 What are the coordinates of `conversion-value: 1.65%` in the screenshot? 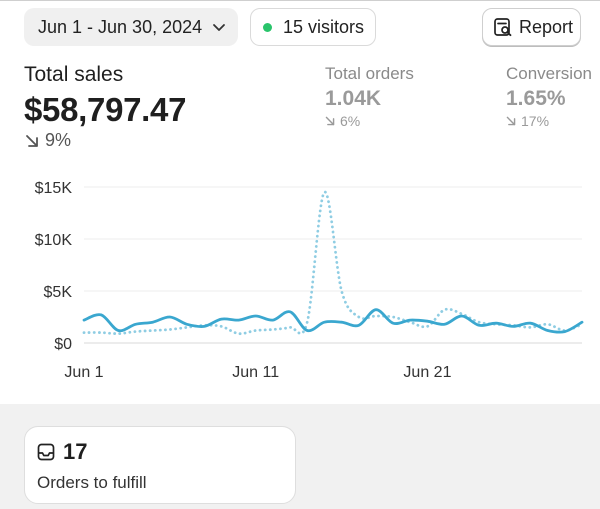 It's located at (536, 98).